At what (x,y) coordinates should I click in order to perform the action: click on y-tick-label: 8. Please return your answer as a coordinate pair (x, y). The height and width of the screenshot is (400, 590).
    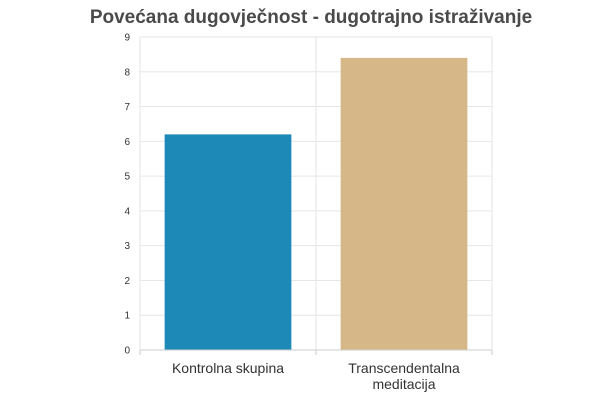
    Looking at the image, I should click on (127, 72).